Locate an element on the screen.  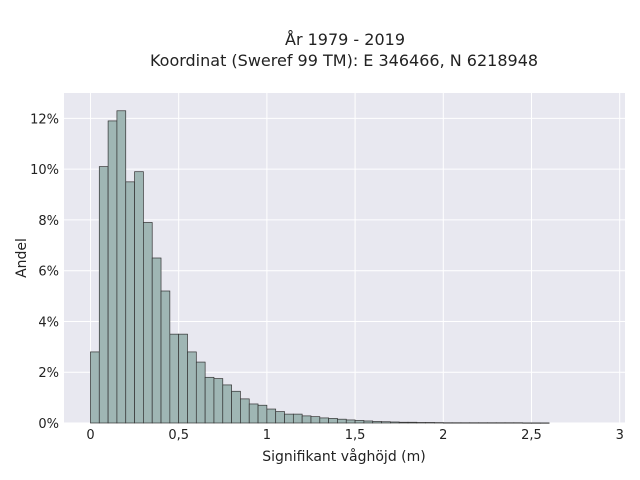
y-tick-label: 10% is located at coordinates (44, 170).